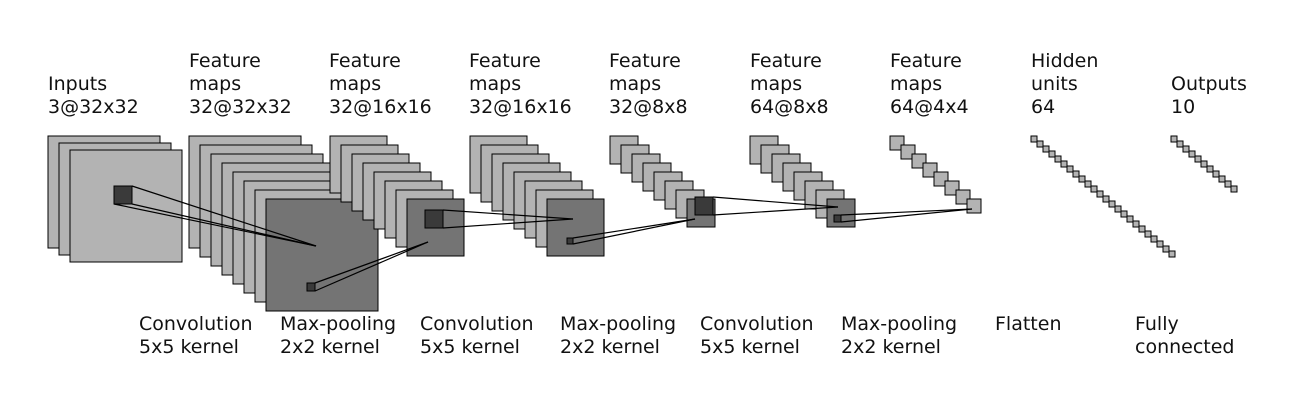  Describe the element at coordinates (240, 84) in the screenshot. I see `layer-label-conv1-maps: Feature maps 32@32x32` at that location.